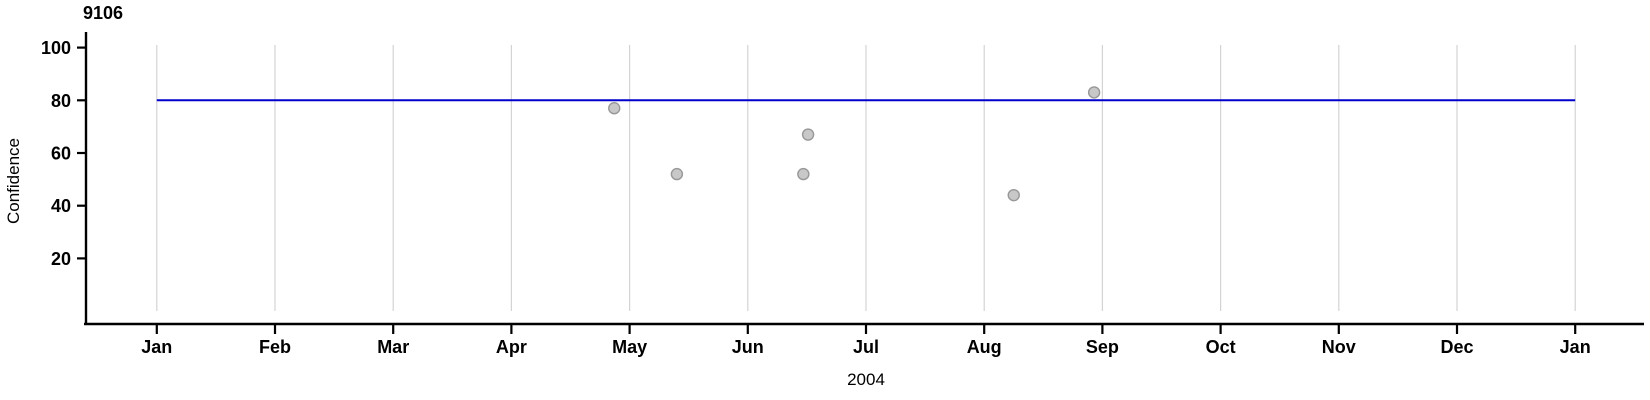  Describe the element at coordinates (61, 101) in the screenshot. I see `y-tick-label: 80` at that location.